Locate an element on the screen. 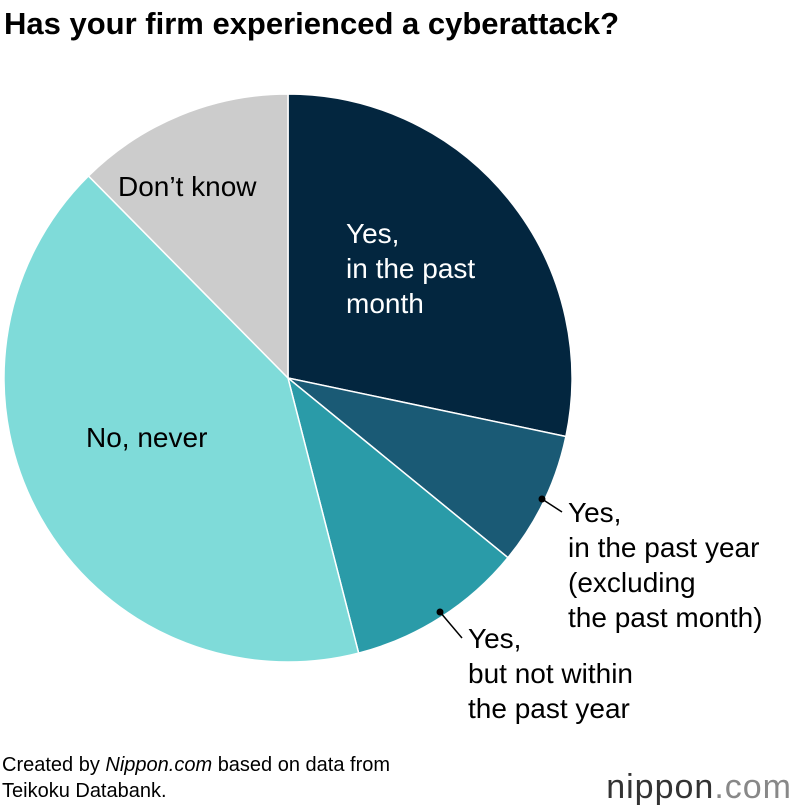 Image resolution: width=800 pixels, height=812 pixels. source-text: Teikoku Databank. is located at coordinates (84, 791).